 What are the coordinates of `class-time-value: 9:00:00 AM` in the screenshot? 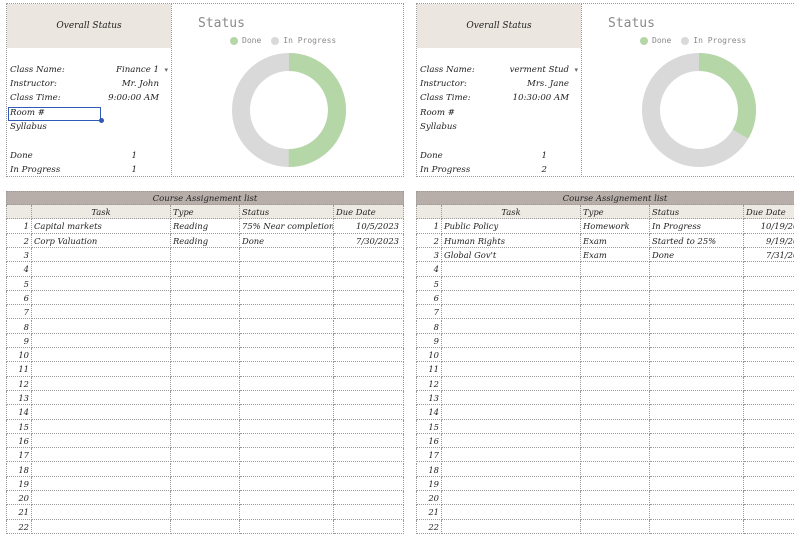 It's located at (133, 98).